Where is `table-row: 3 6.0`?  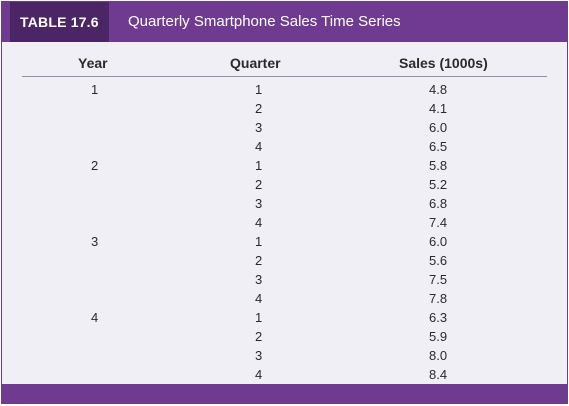 table-row: 3 6.0 is located at coordinates (284, 127).